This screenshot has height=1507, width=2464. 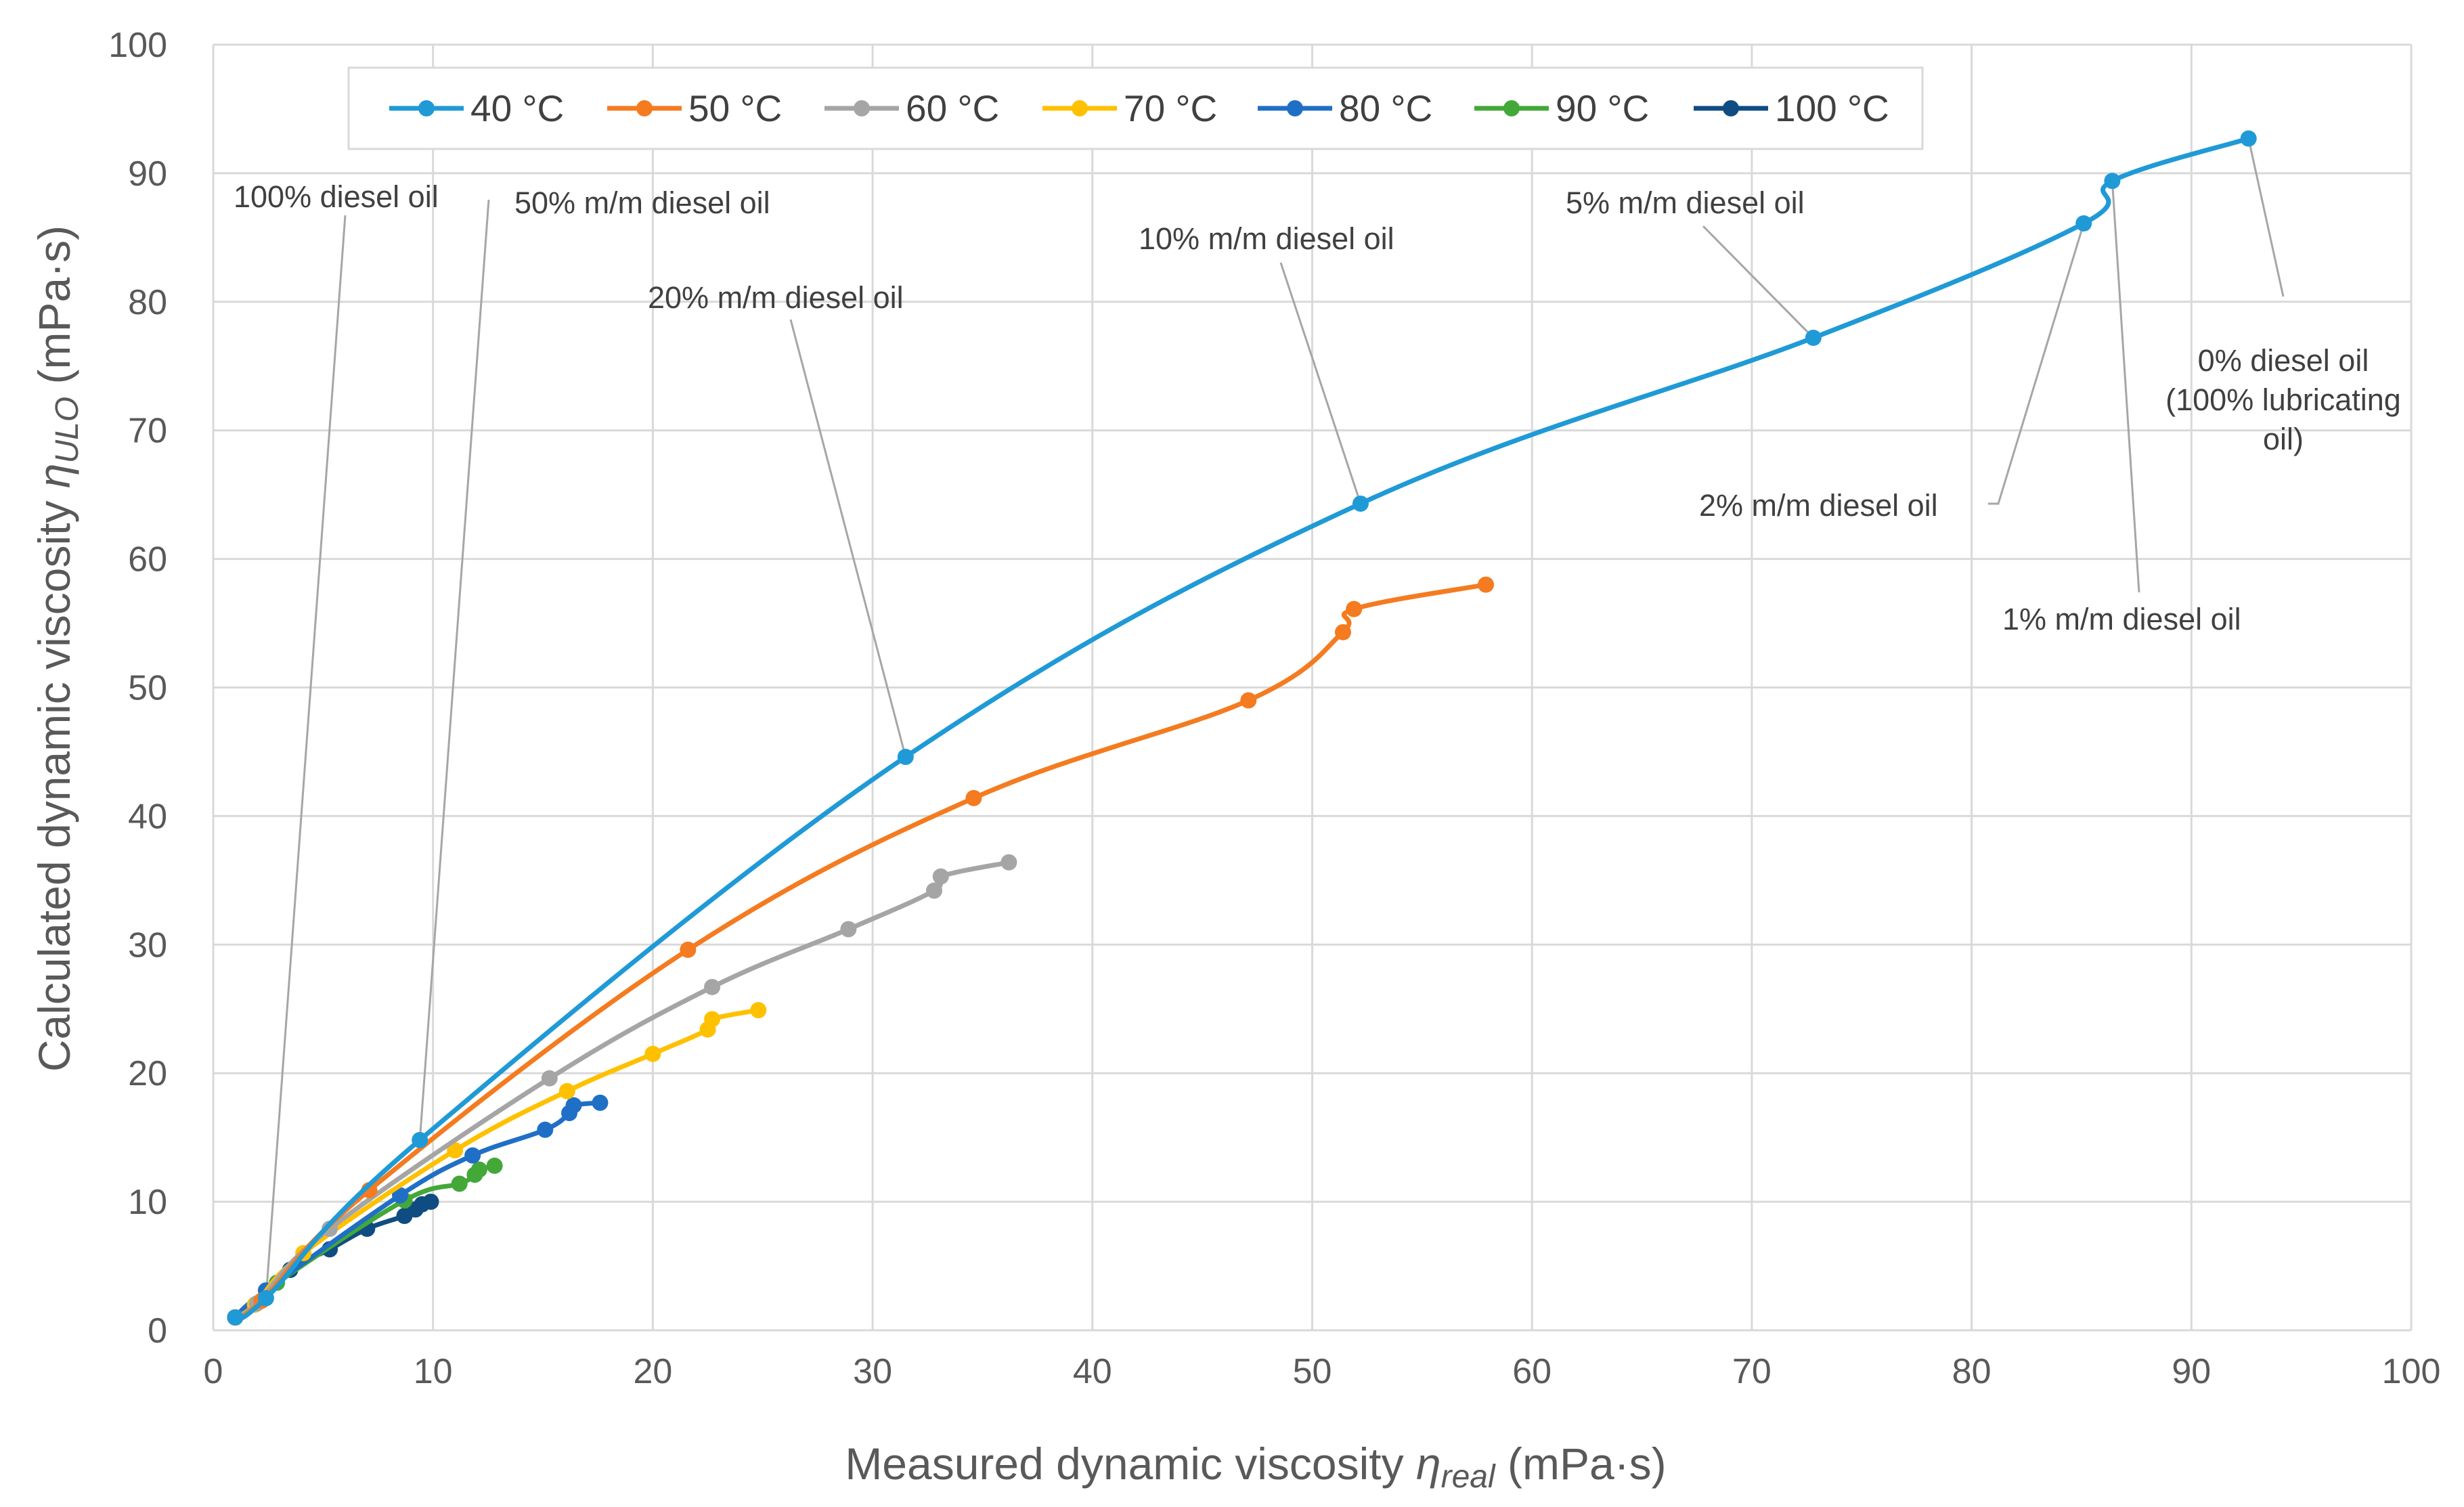 I want to click on annotation-line-3-0: 10% m/m diesel oil, so click(x=1266, y=238).